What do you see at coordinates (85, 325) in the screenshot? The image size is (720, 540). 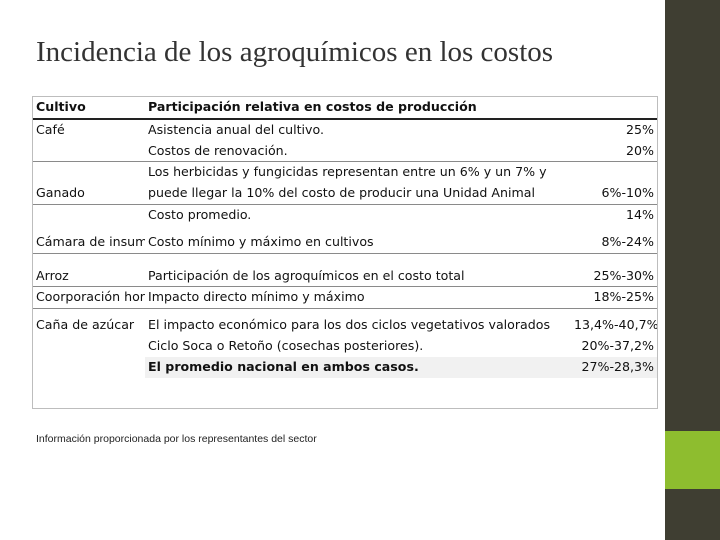 I see `cell-crop: Caña de azúcar` at bounding box center [85, 325].